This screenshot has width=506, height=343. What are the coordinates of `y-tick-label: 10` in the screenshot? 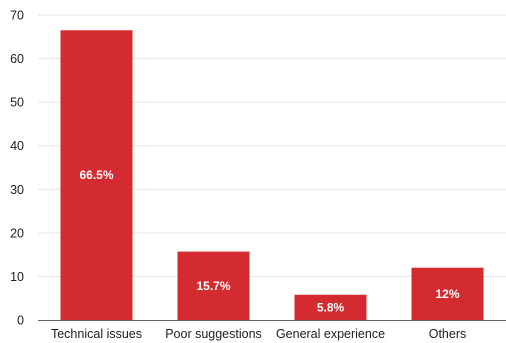 It's located at (17, 277).